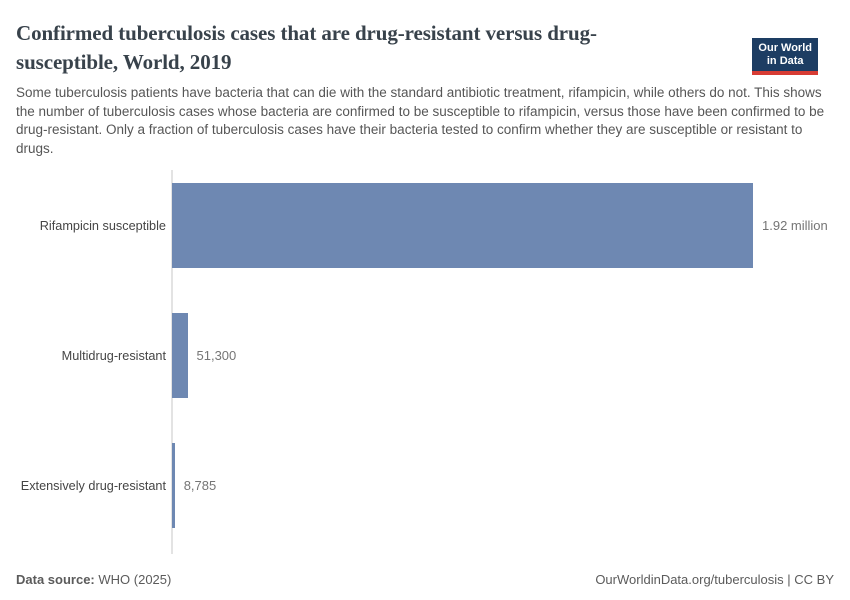 The image size is (850, 600). What do you see at coordinates (180, 355) in the screenshot?
I see `bar-multidrug-resistant` at bounding box center [180, 355].